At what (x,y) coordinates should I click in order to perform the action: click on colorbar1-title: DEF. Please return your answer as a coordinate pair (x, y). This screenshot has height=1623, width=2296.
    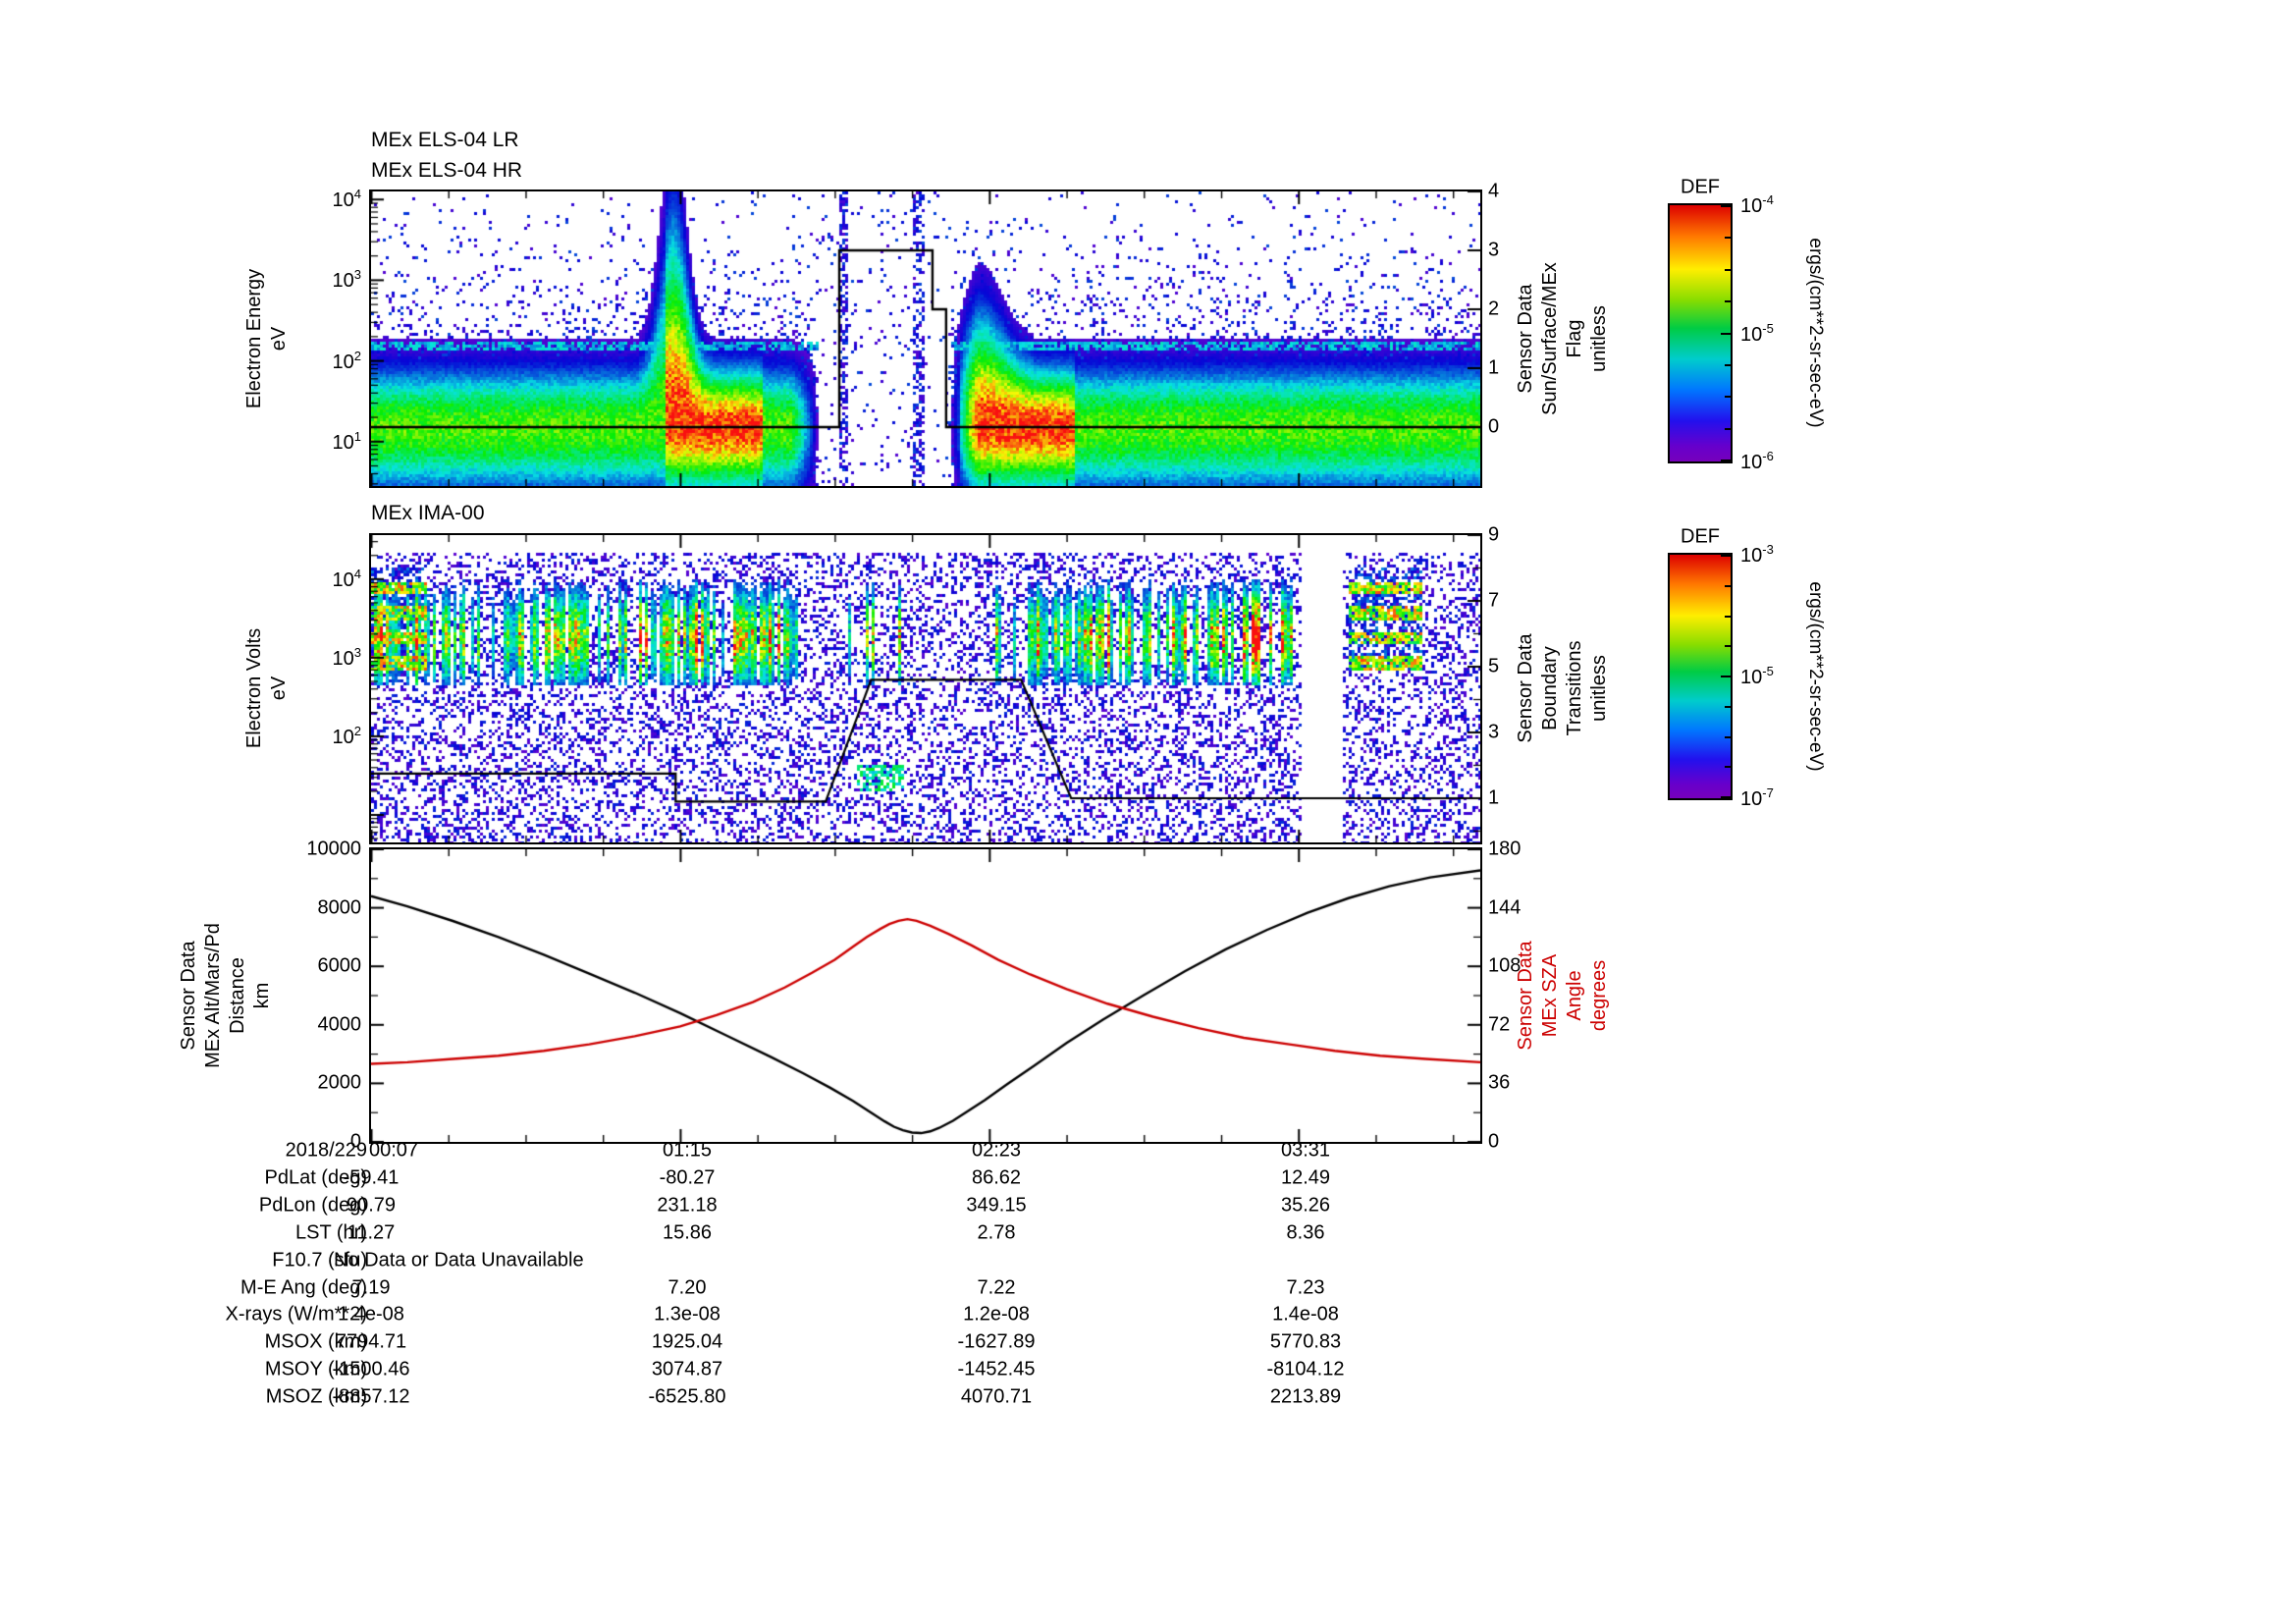
    Looking at the image, I should click on (1700, 187).